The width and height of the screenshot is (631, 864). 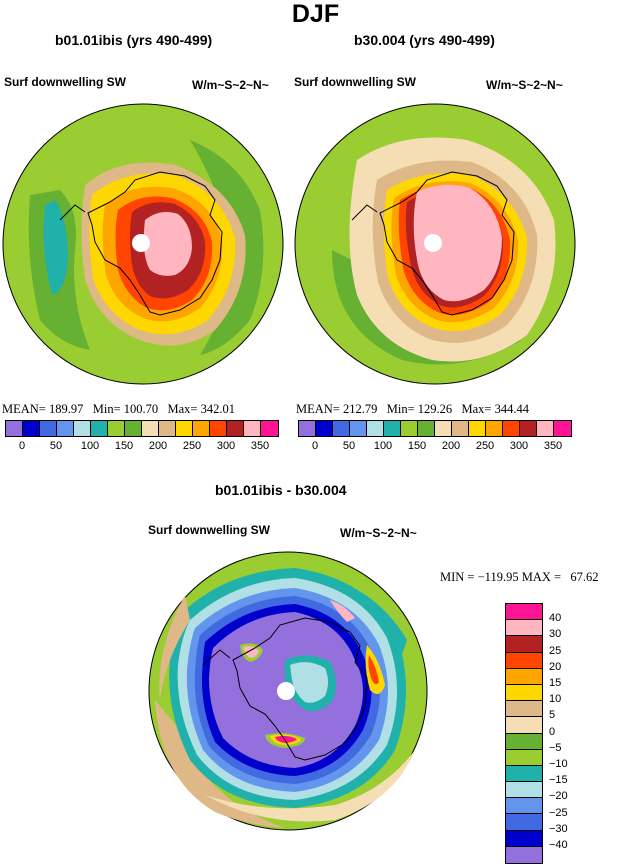 I want to click on panel3-variable: Surf downwelling SW, so click(x=209, y=530).